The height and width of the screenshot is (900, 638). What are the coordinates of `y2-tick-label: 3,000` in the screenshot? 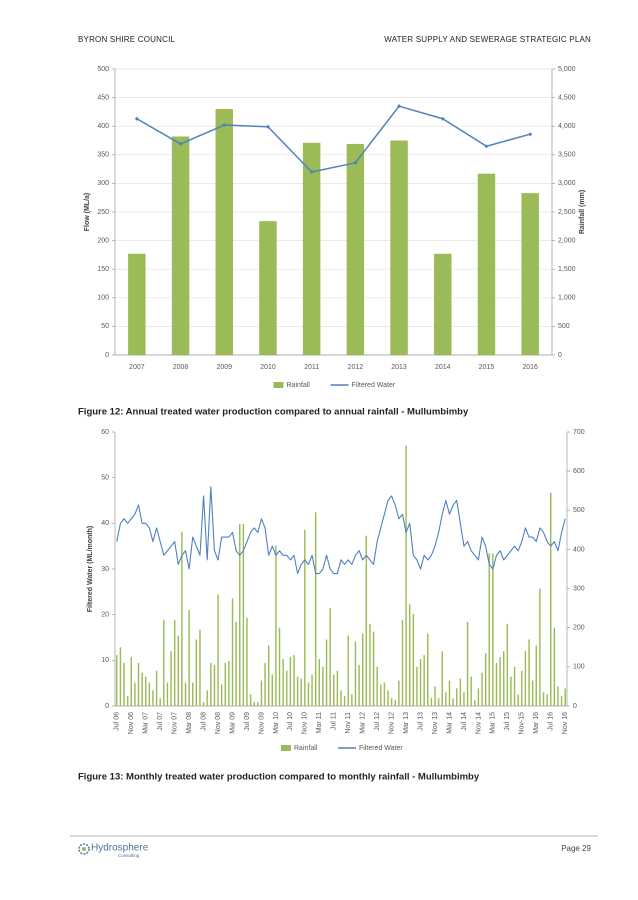 It's located at (567, 183).